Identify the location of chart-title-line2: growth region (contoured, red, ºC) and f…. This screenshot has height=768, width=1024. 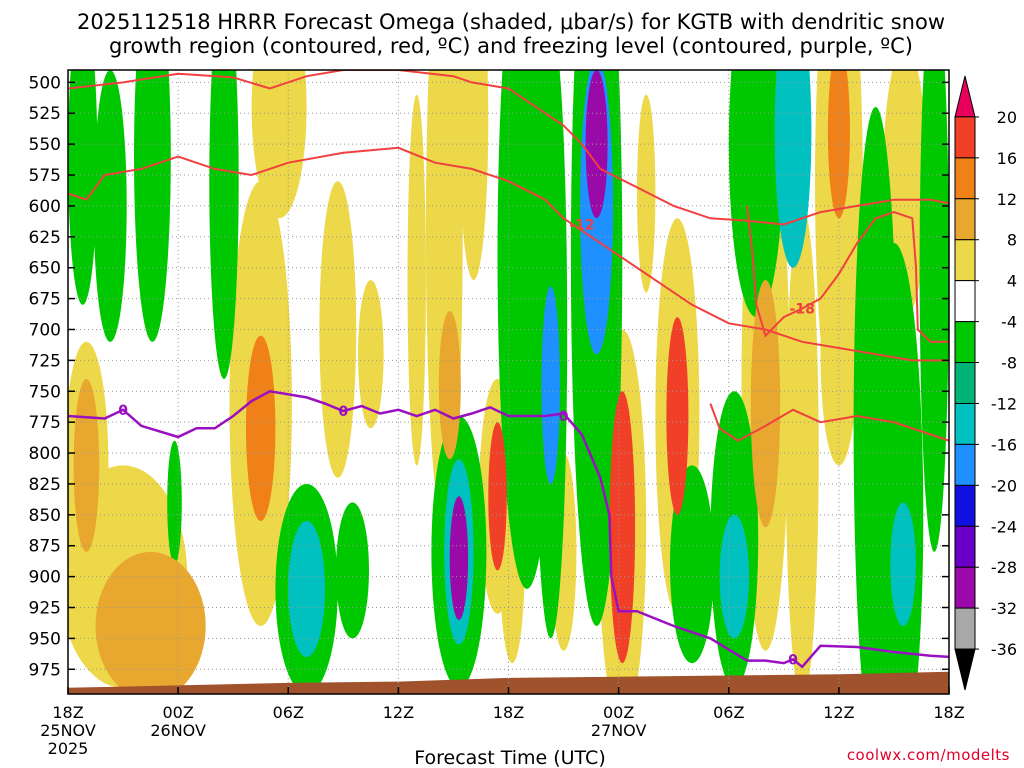
(511, 46).